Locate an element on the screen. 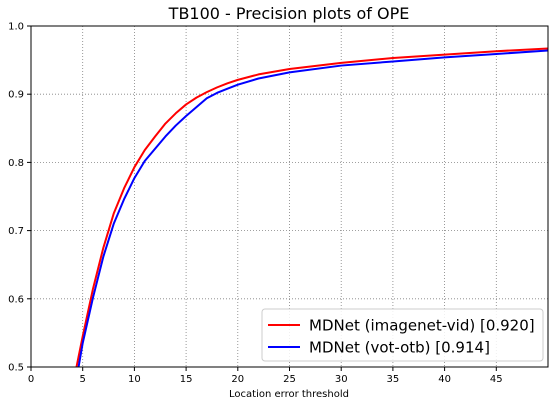  x-tick-label: 0 is located at coordinates (31, 379).